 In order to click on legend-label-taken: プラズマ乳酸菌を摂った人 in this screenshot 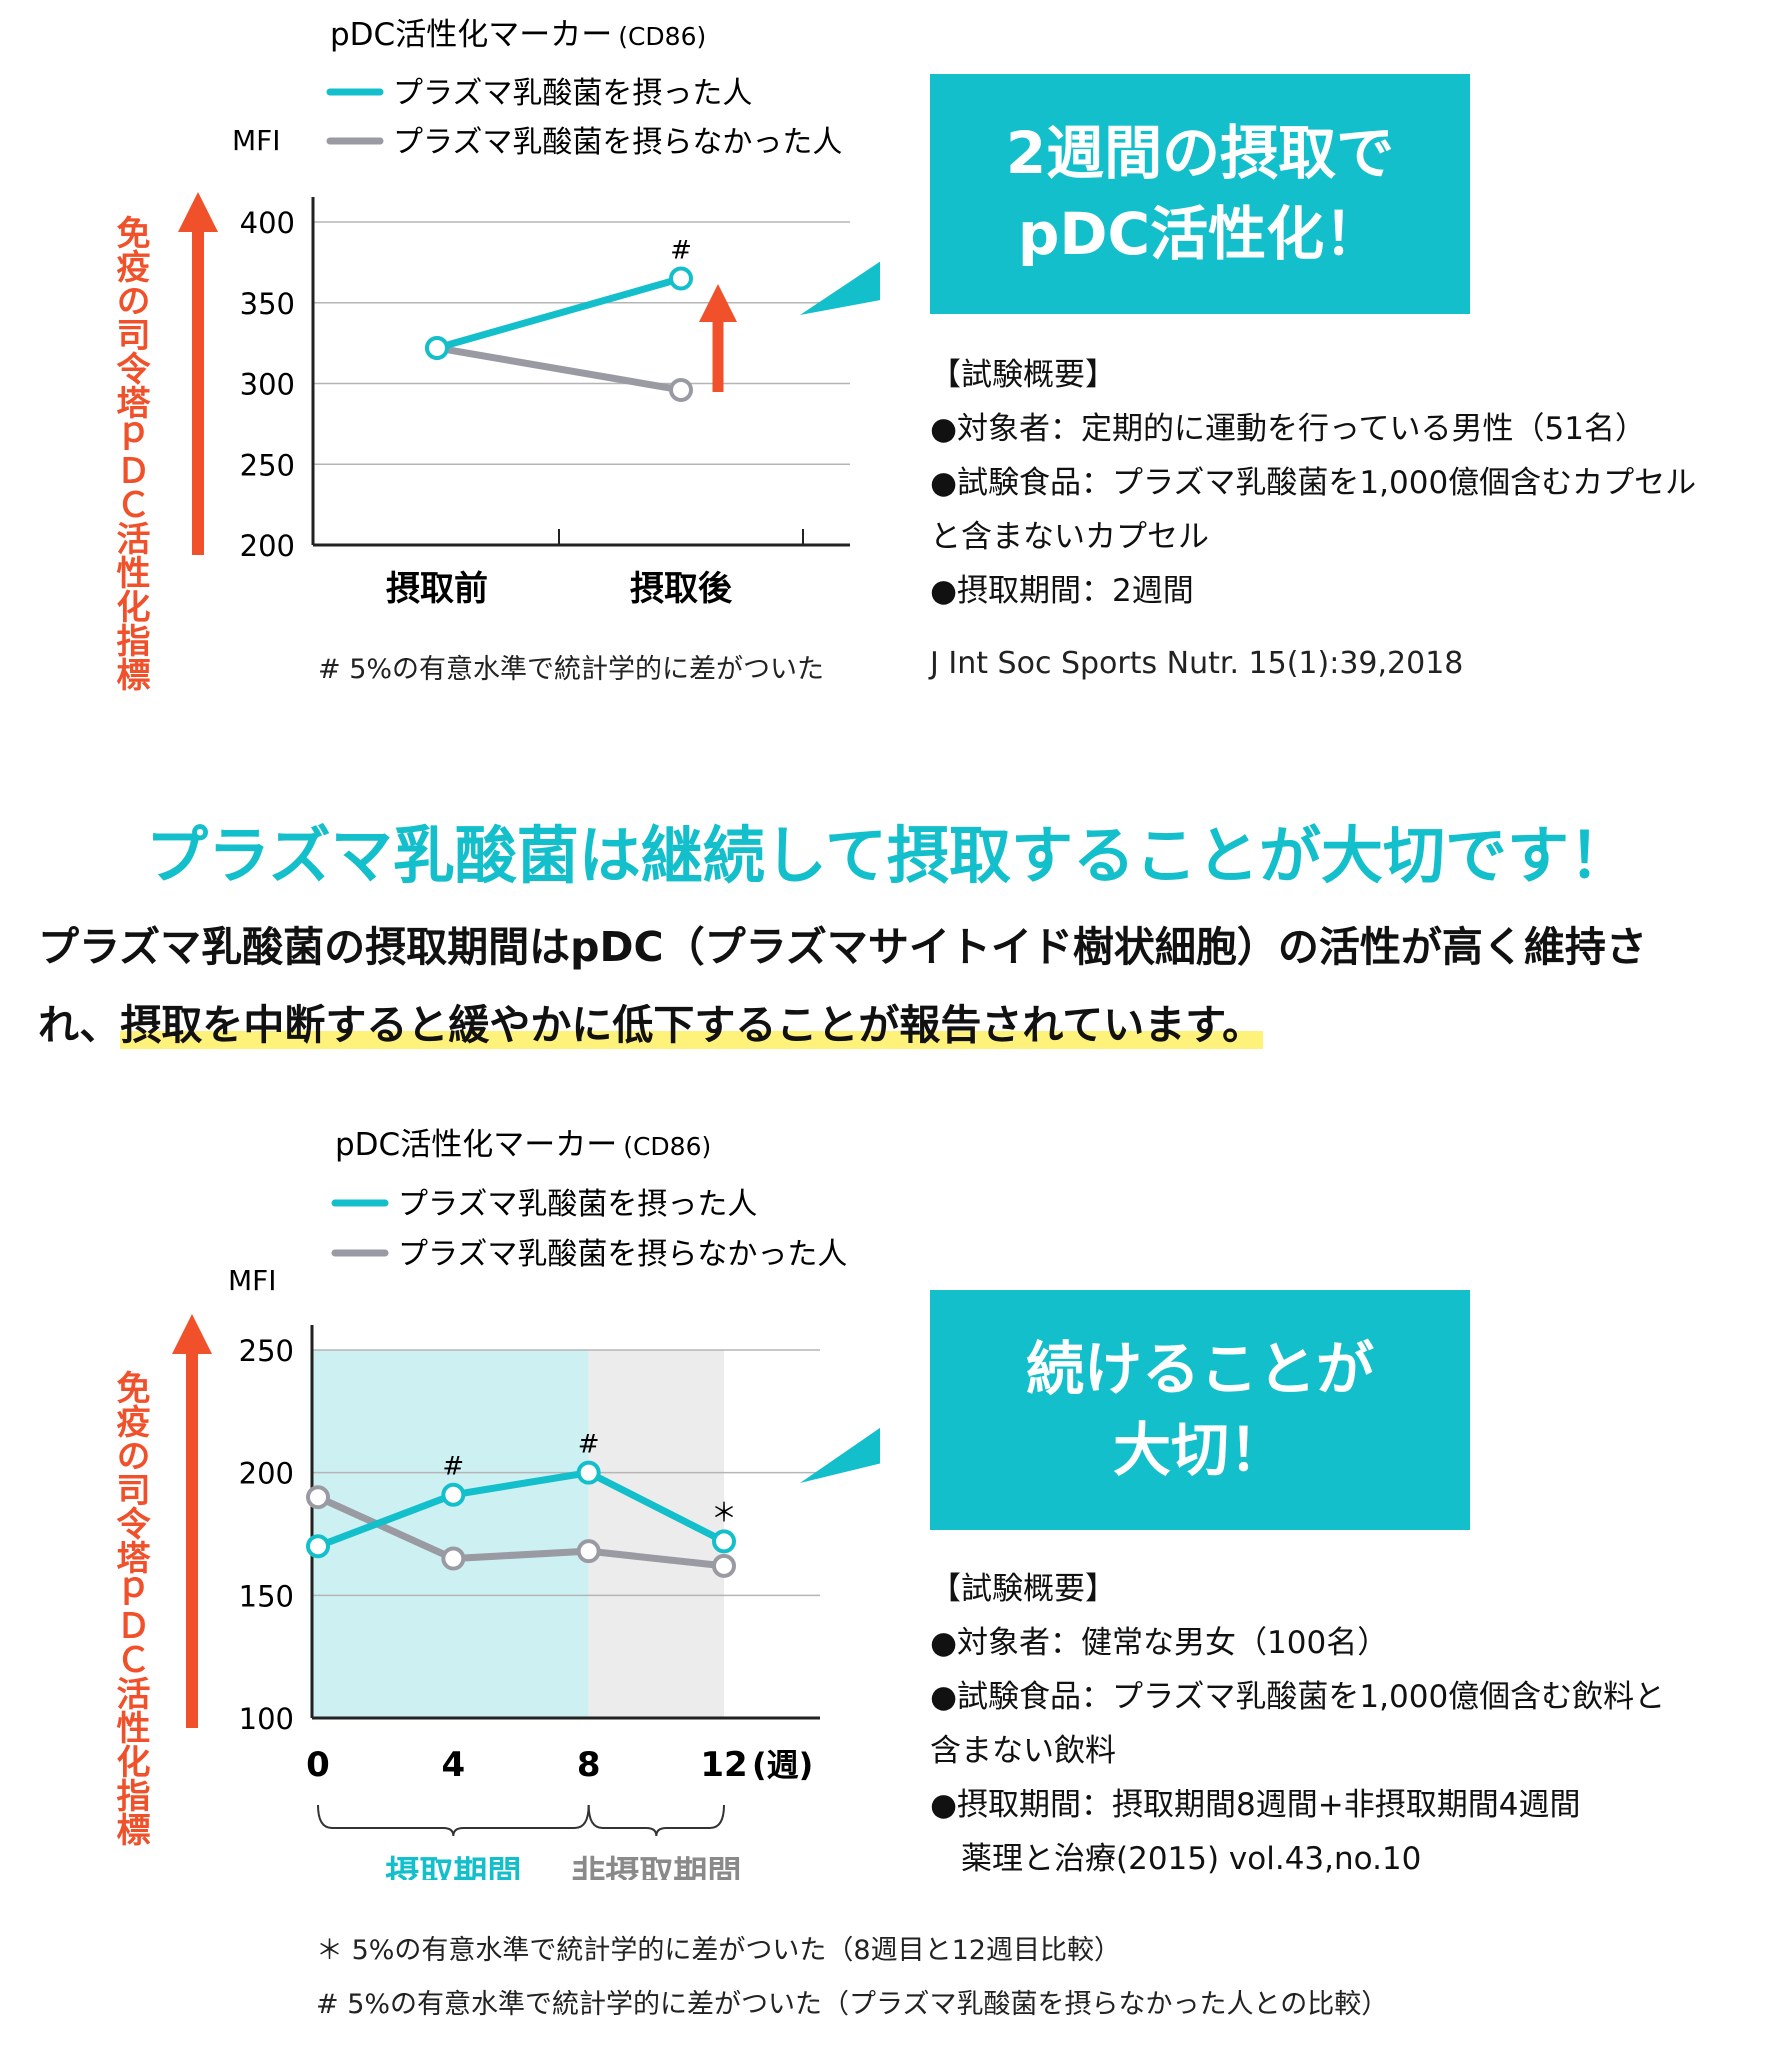, I will do `click(572, 93)`.